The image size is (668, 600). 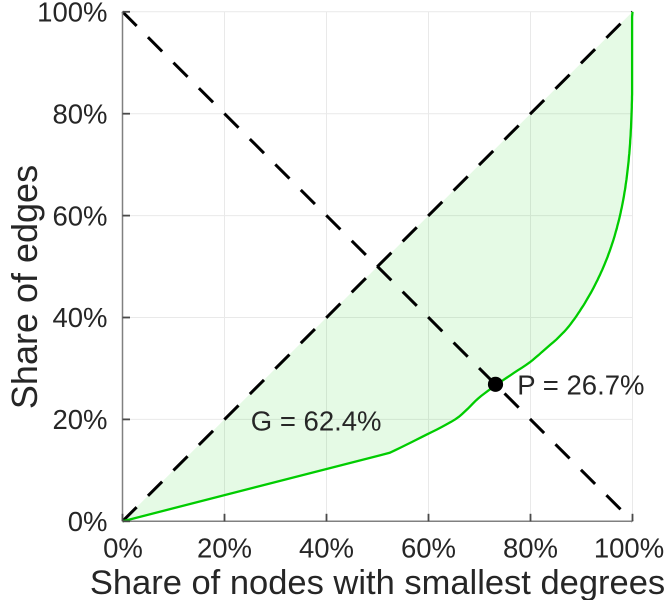 What do you see at coordinates (580, 384) in the screenshot?
I see `svg-text: P = 26.7%` at bounding box center [580, 384].